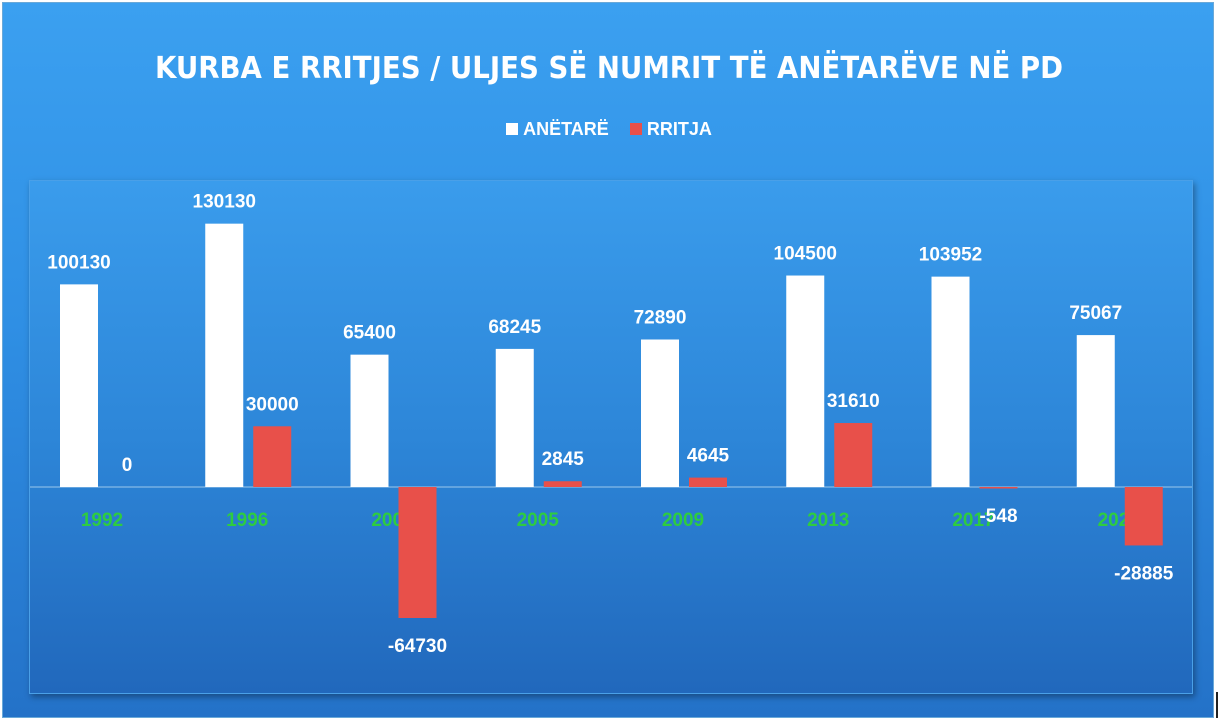 The width and height of the screenshot is (1220, 726). Describe the element at coordinates (683, 520) in the screenshot. I see `x-tick-label: 2009` at that location.